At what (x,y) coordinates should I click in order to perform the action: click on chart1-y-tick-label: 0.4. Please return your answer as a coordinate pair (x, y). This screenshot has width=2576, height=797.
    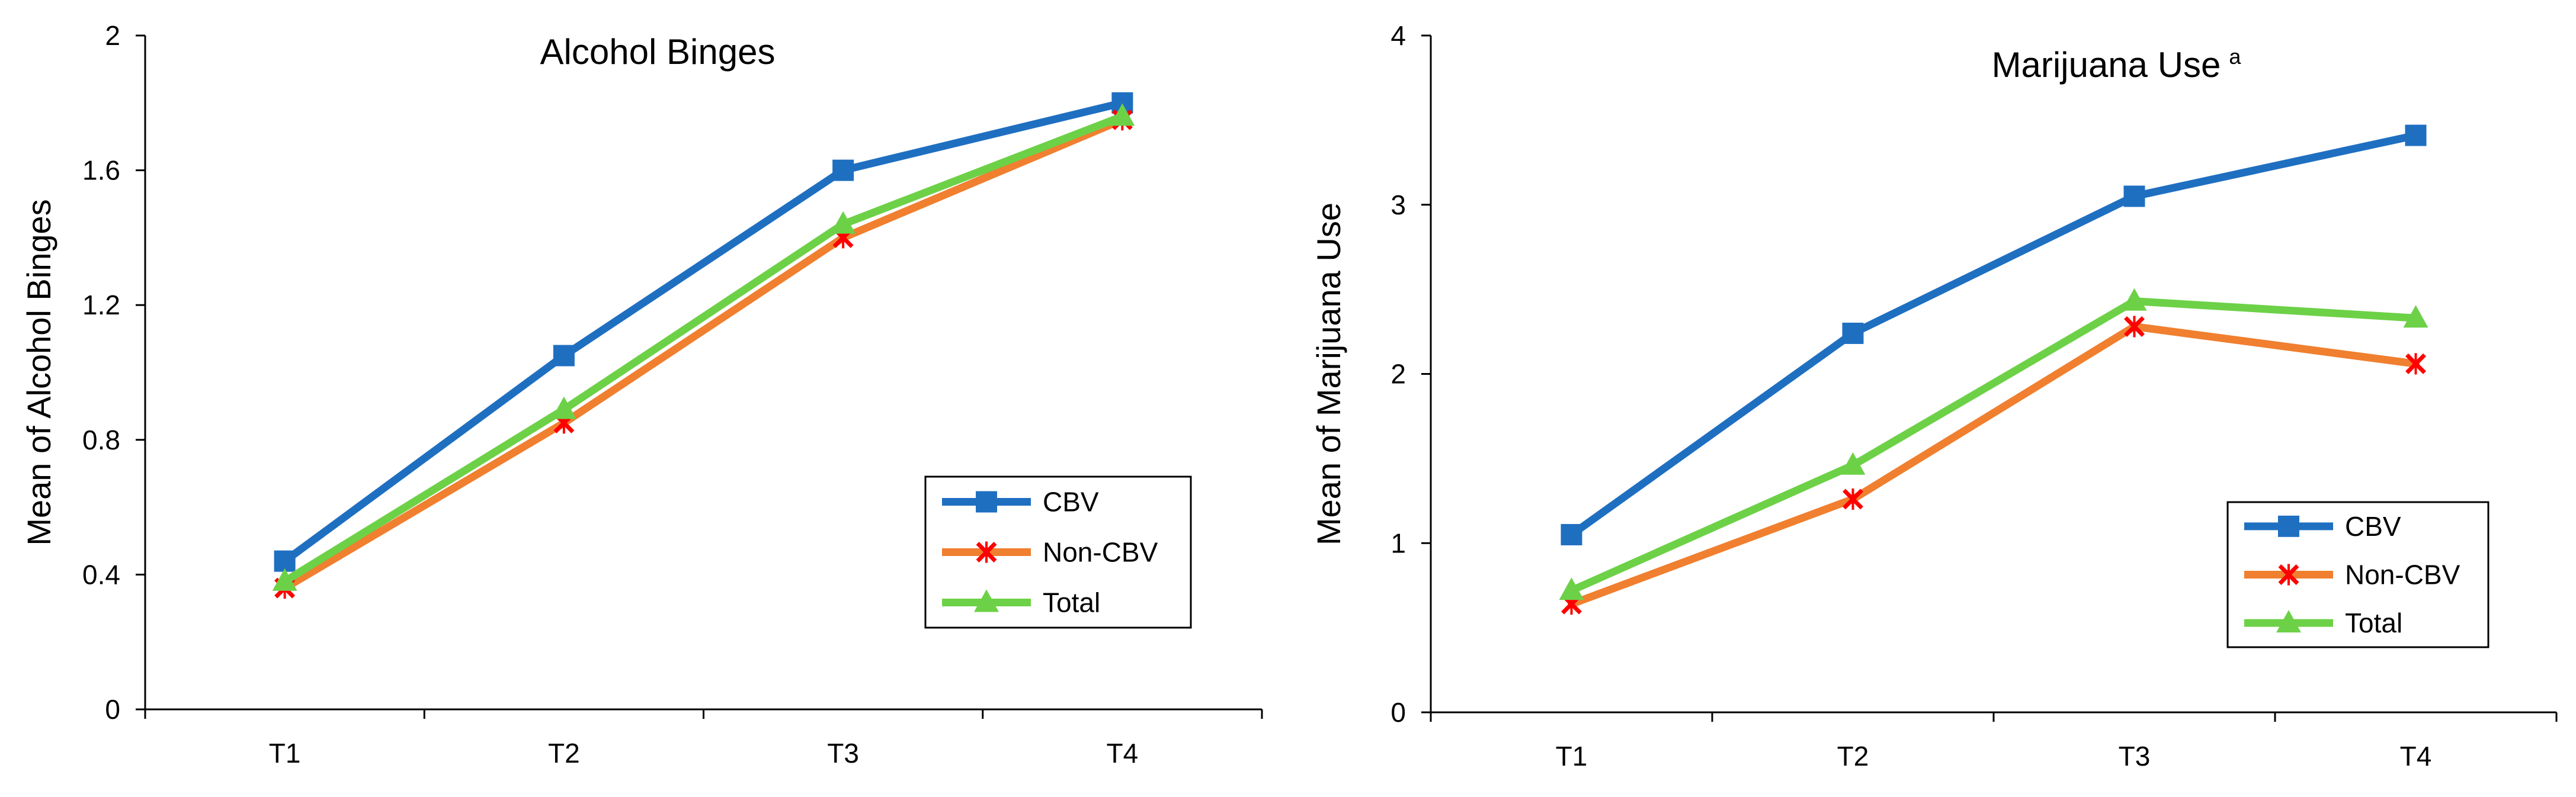
    Looking at the image, I should click on (101, 574).